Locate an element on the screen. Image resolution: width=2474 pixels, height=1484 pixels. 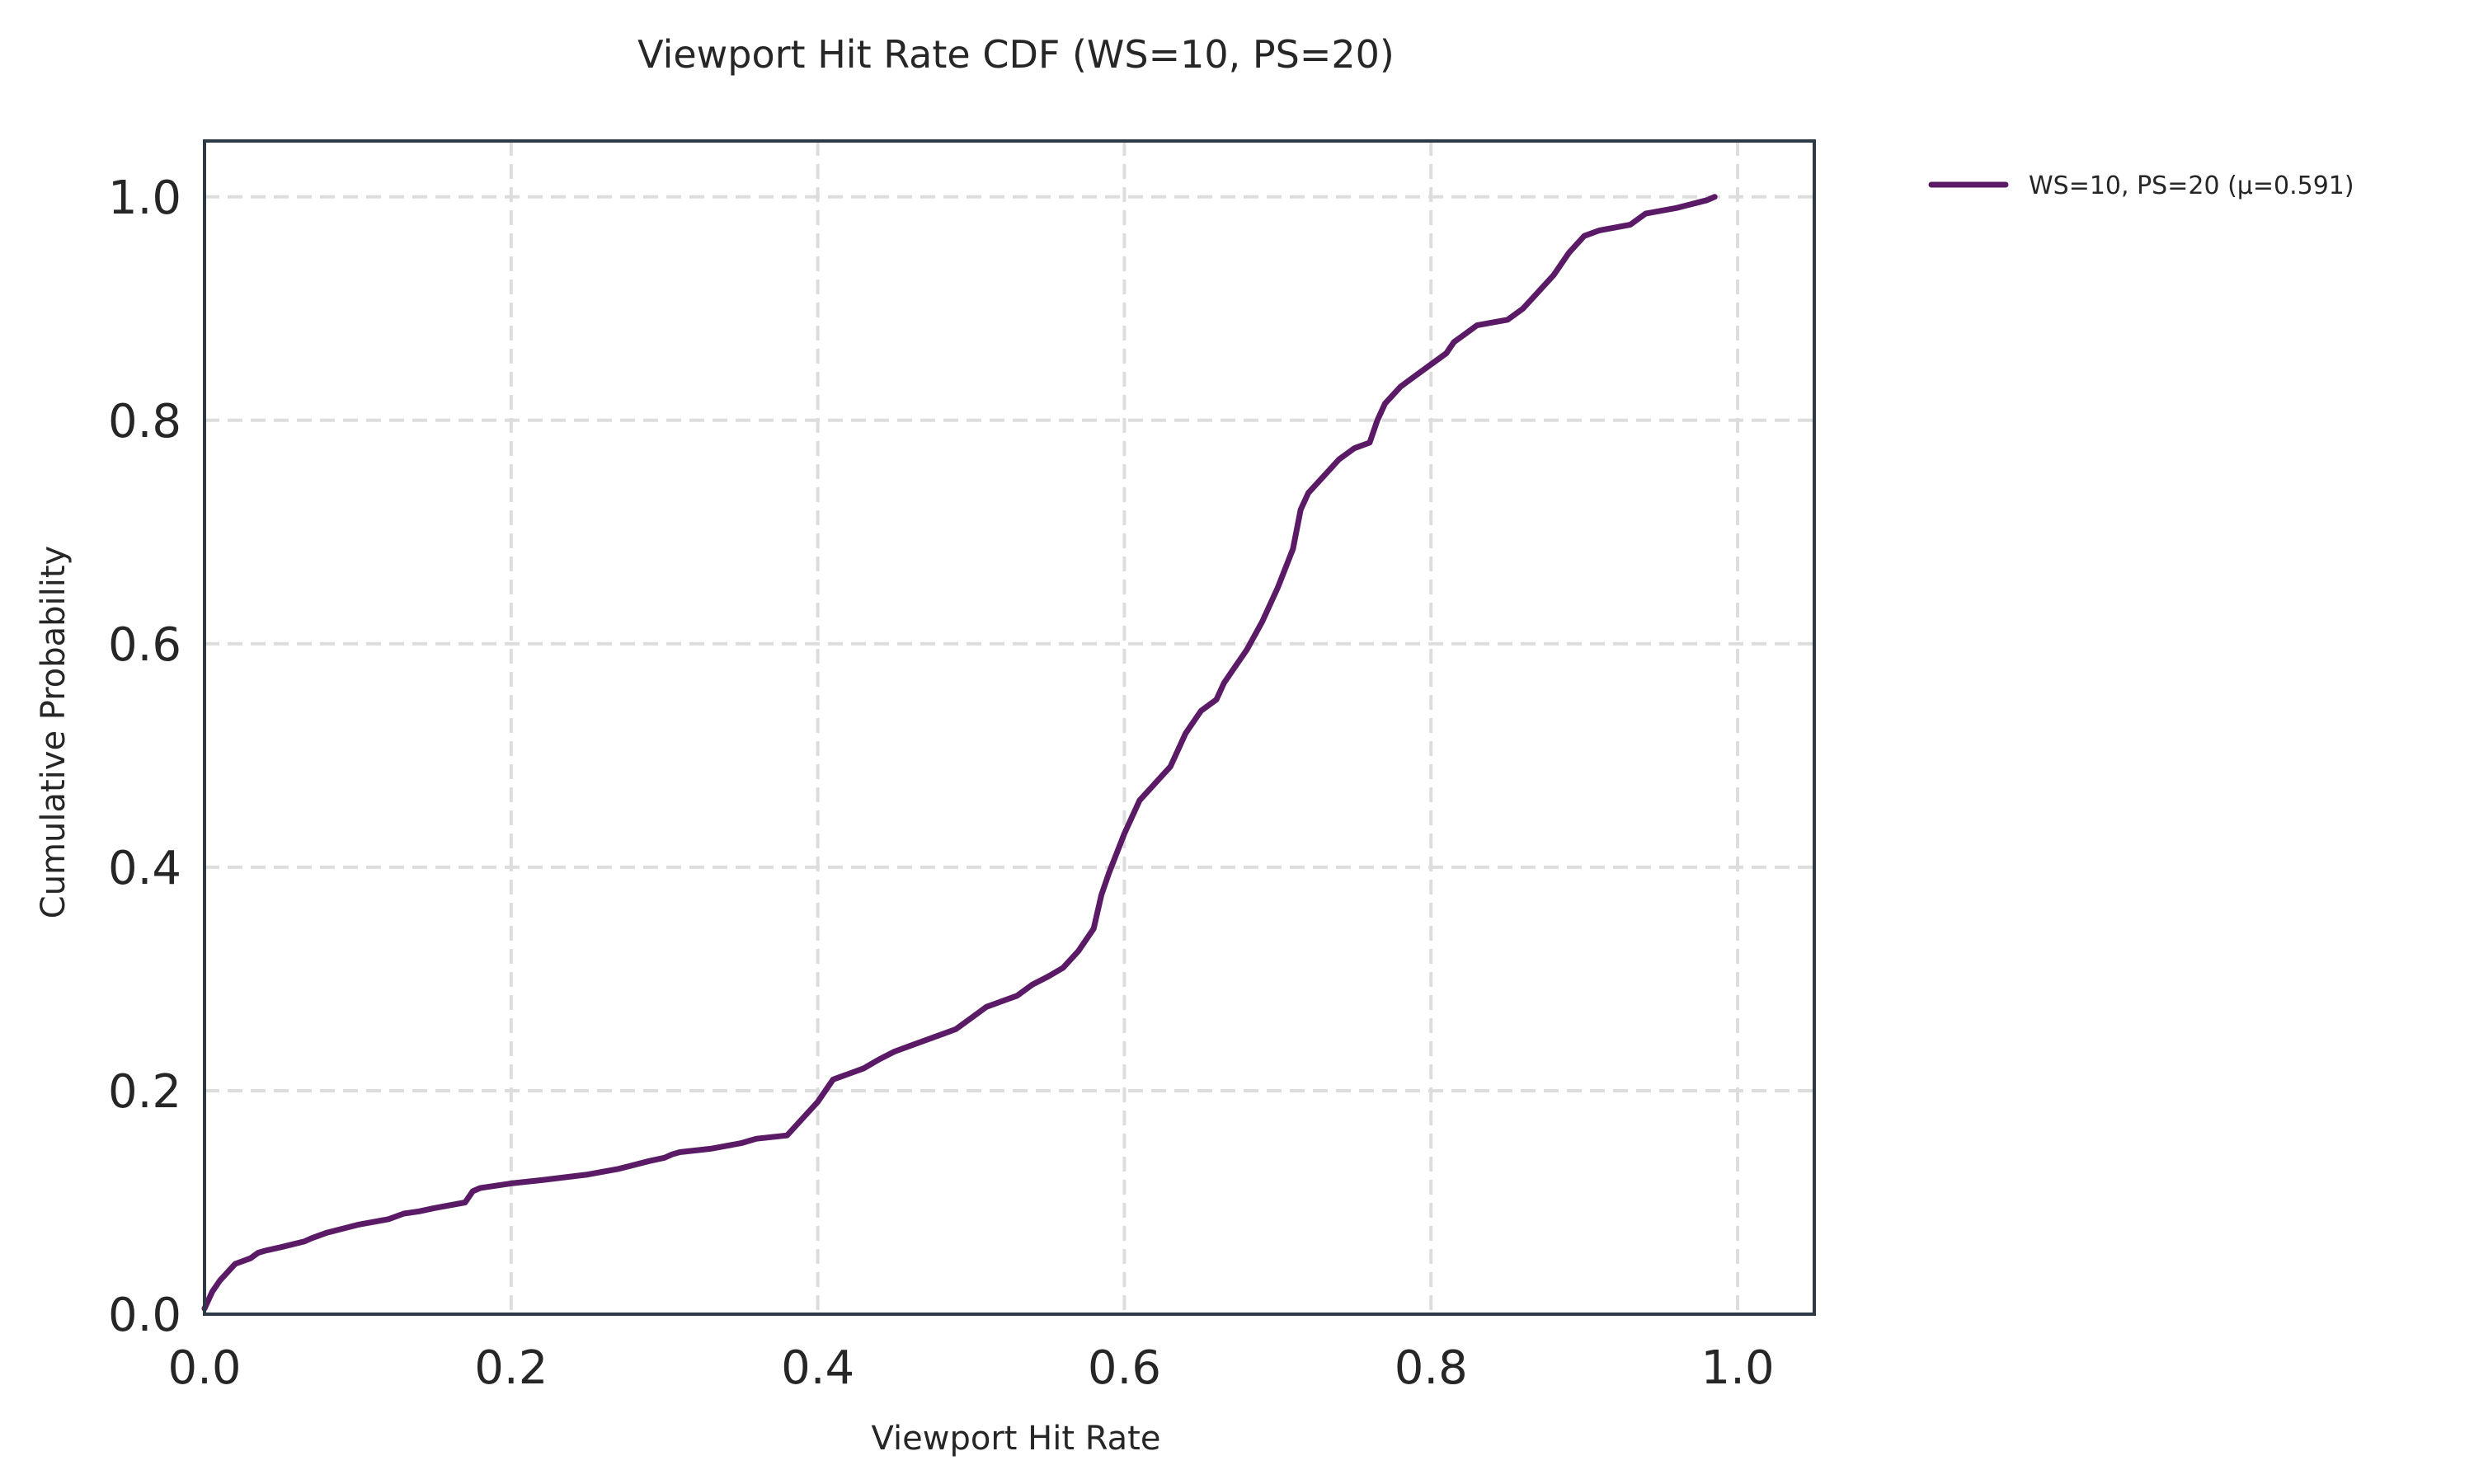
y-axis-label: Cumulative Probability is located at coordinates (54, 732).